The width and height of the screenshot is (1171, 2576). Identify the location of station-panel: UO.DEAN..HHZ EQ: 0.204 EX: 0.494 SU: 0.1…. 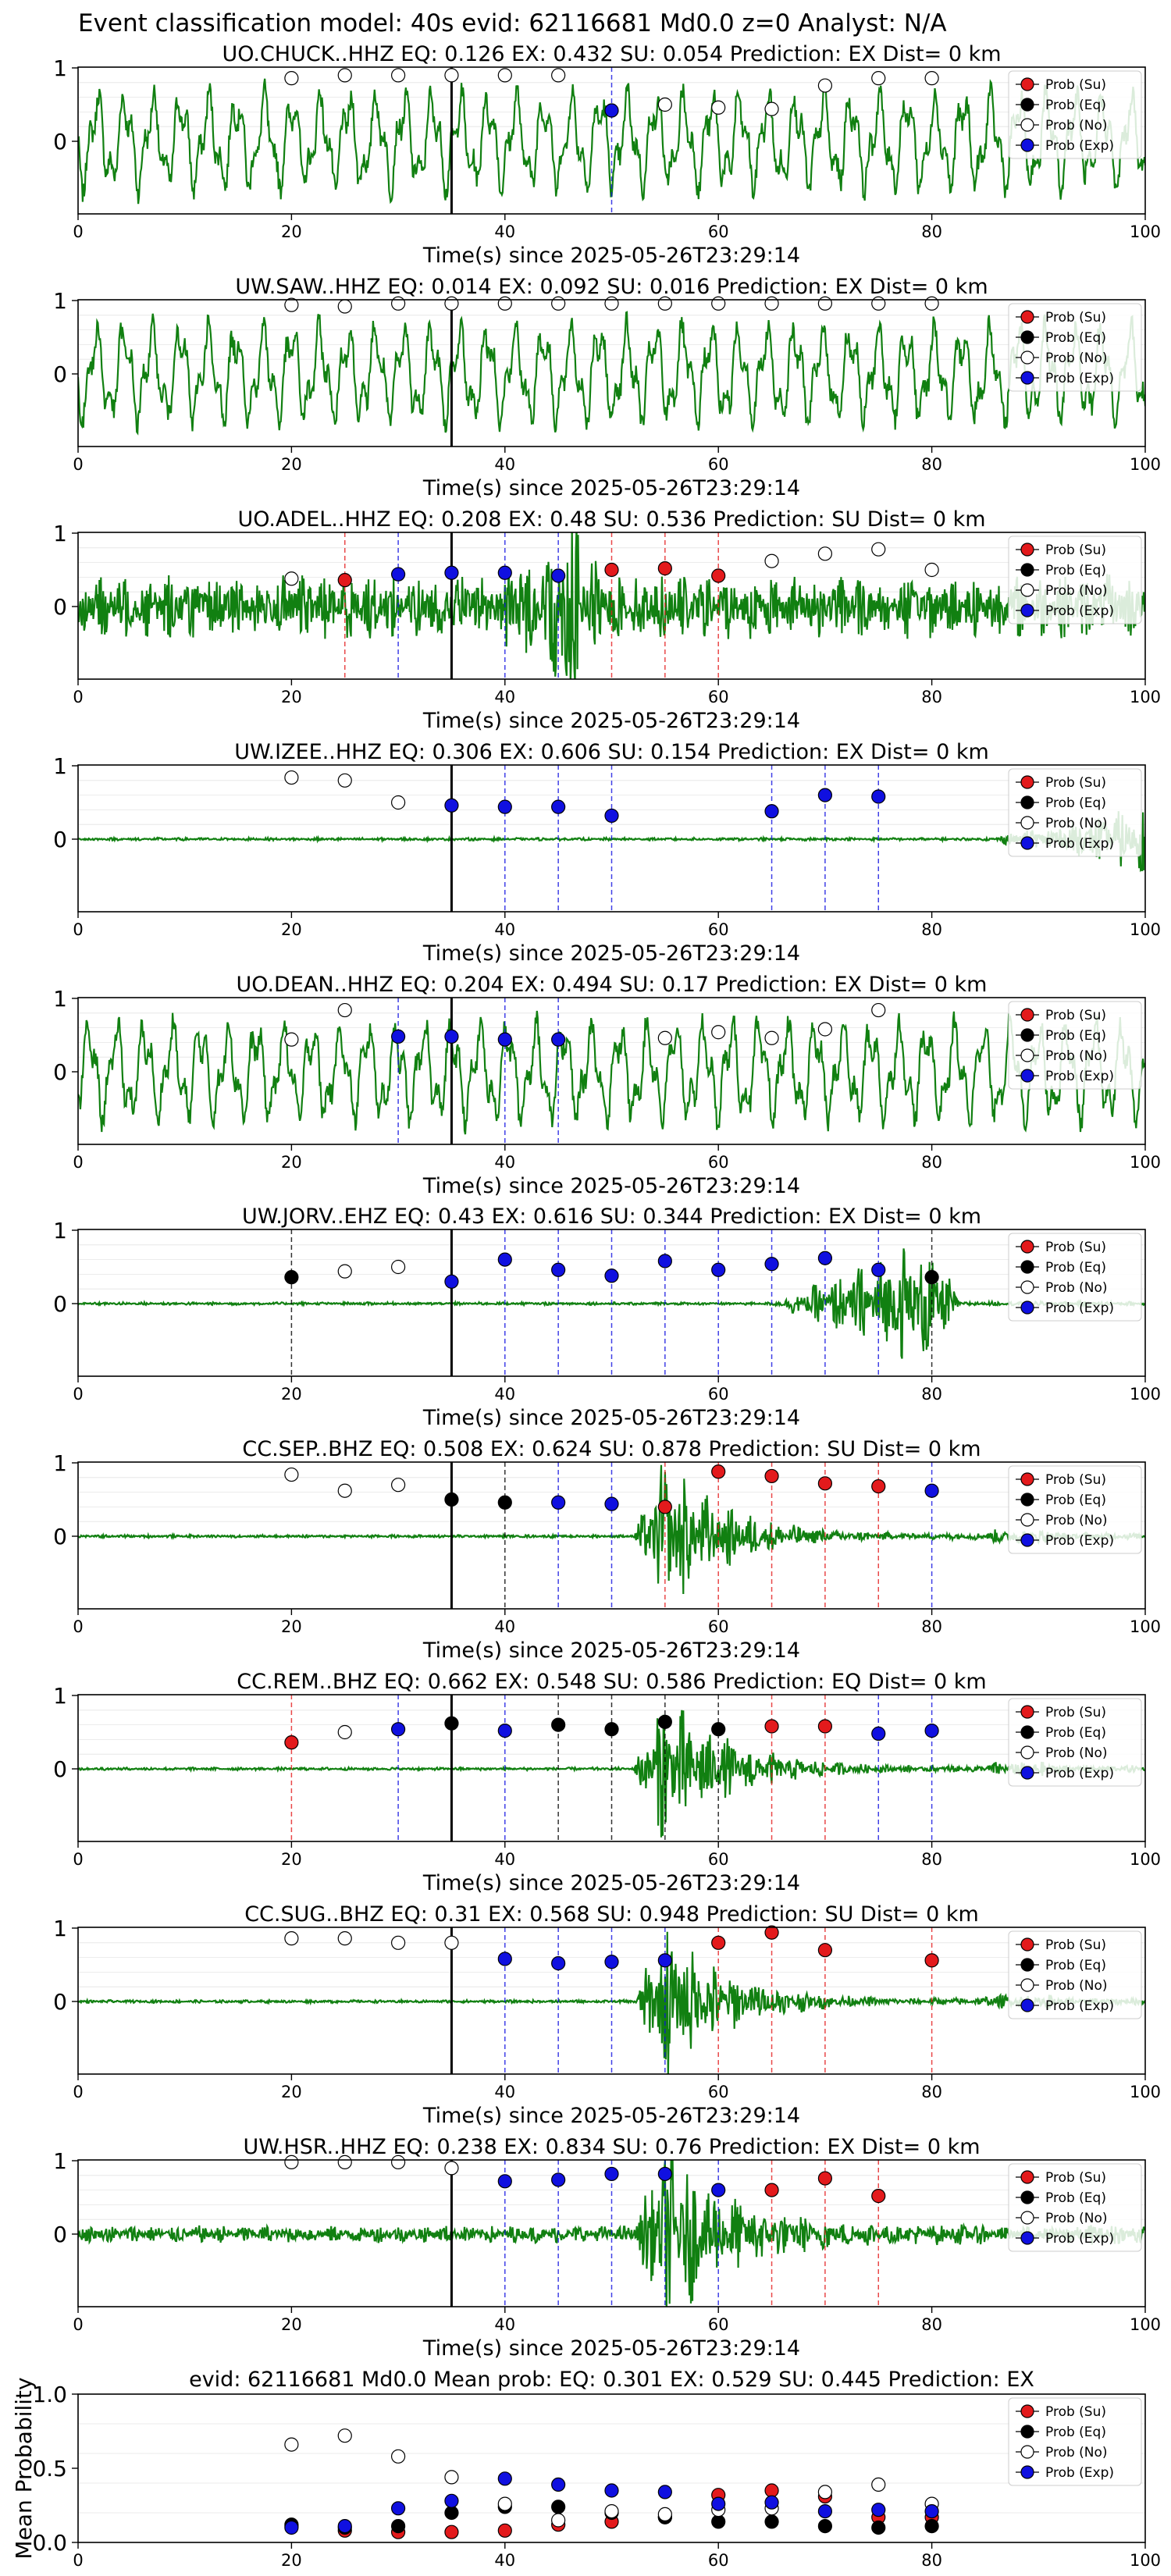
(607, 1085).